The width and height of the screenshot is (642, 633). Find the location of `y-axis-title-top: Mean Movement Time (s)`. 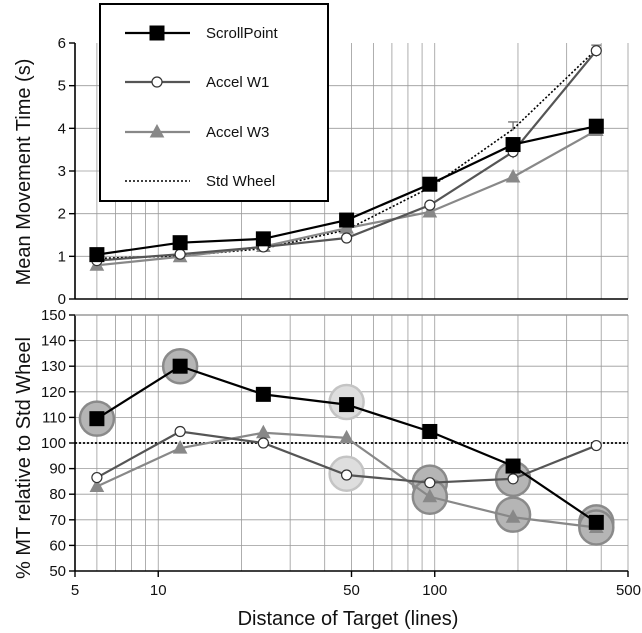

y-axis-title-top: Mean Movement Time (s) is located at coordinates (24, 172).